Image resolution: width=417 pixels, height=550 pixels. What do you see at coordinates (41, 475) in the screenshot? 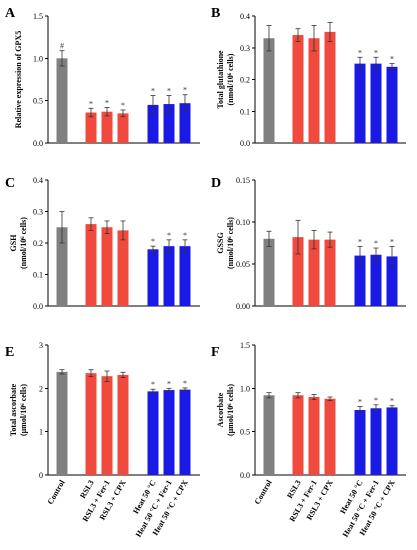
I see `y-tick-label: 0` at bounding box center [41, 475].